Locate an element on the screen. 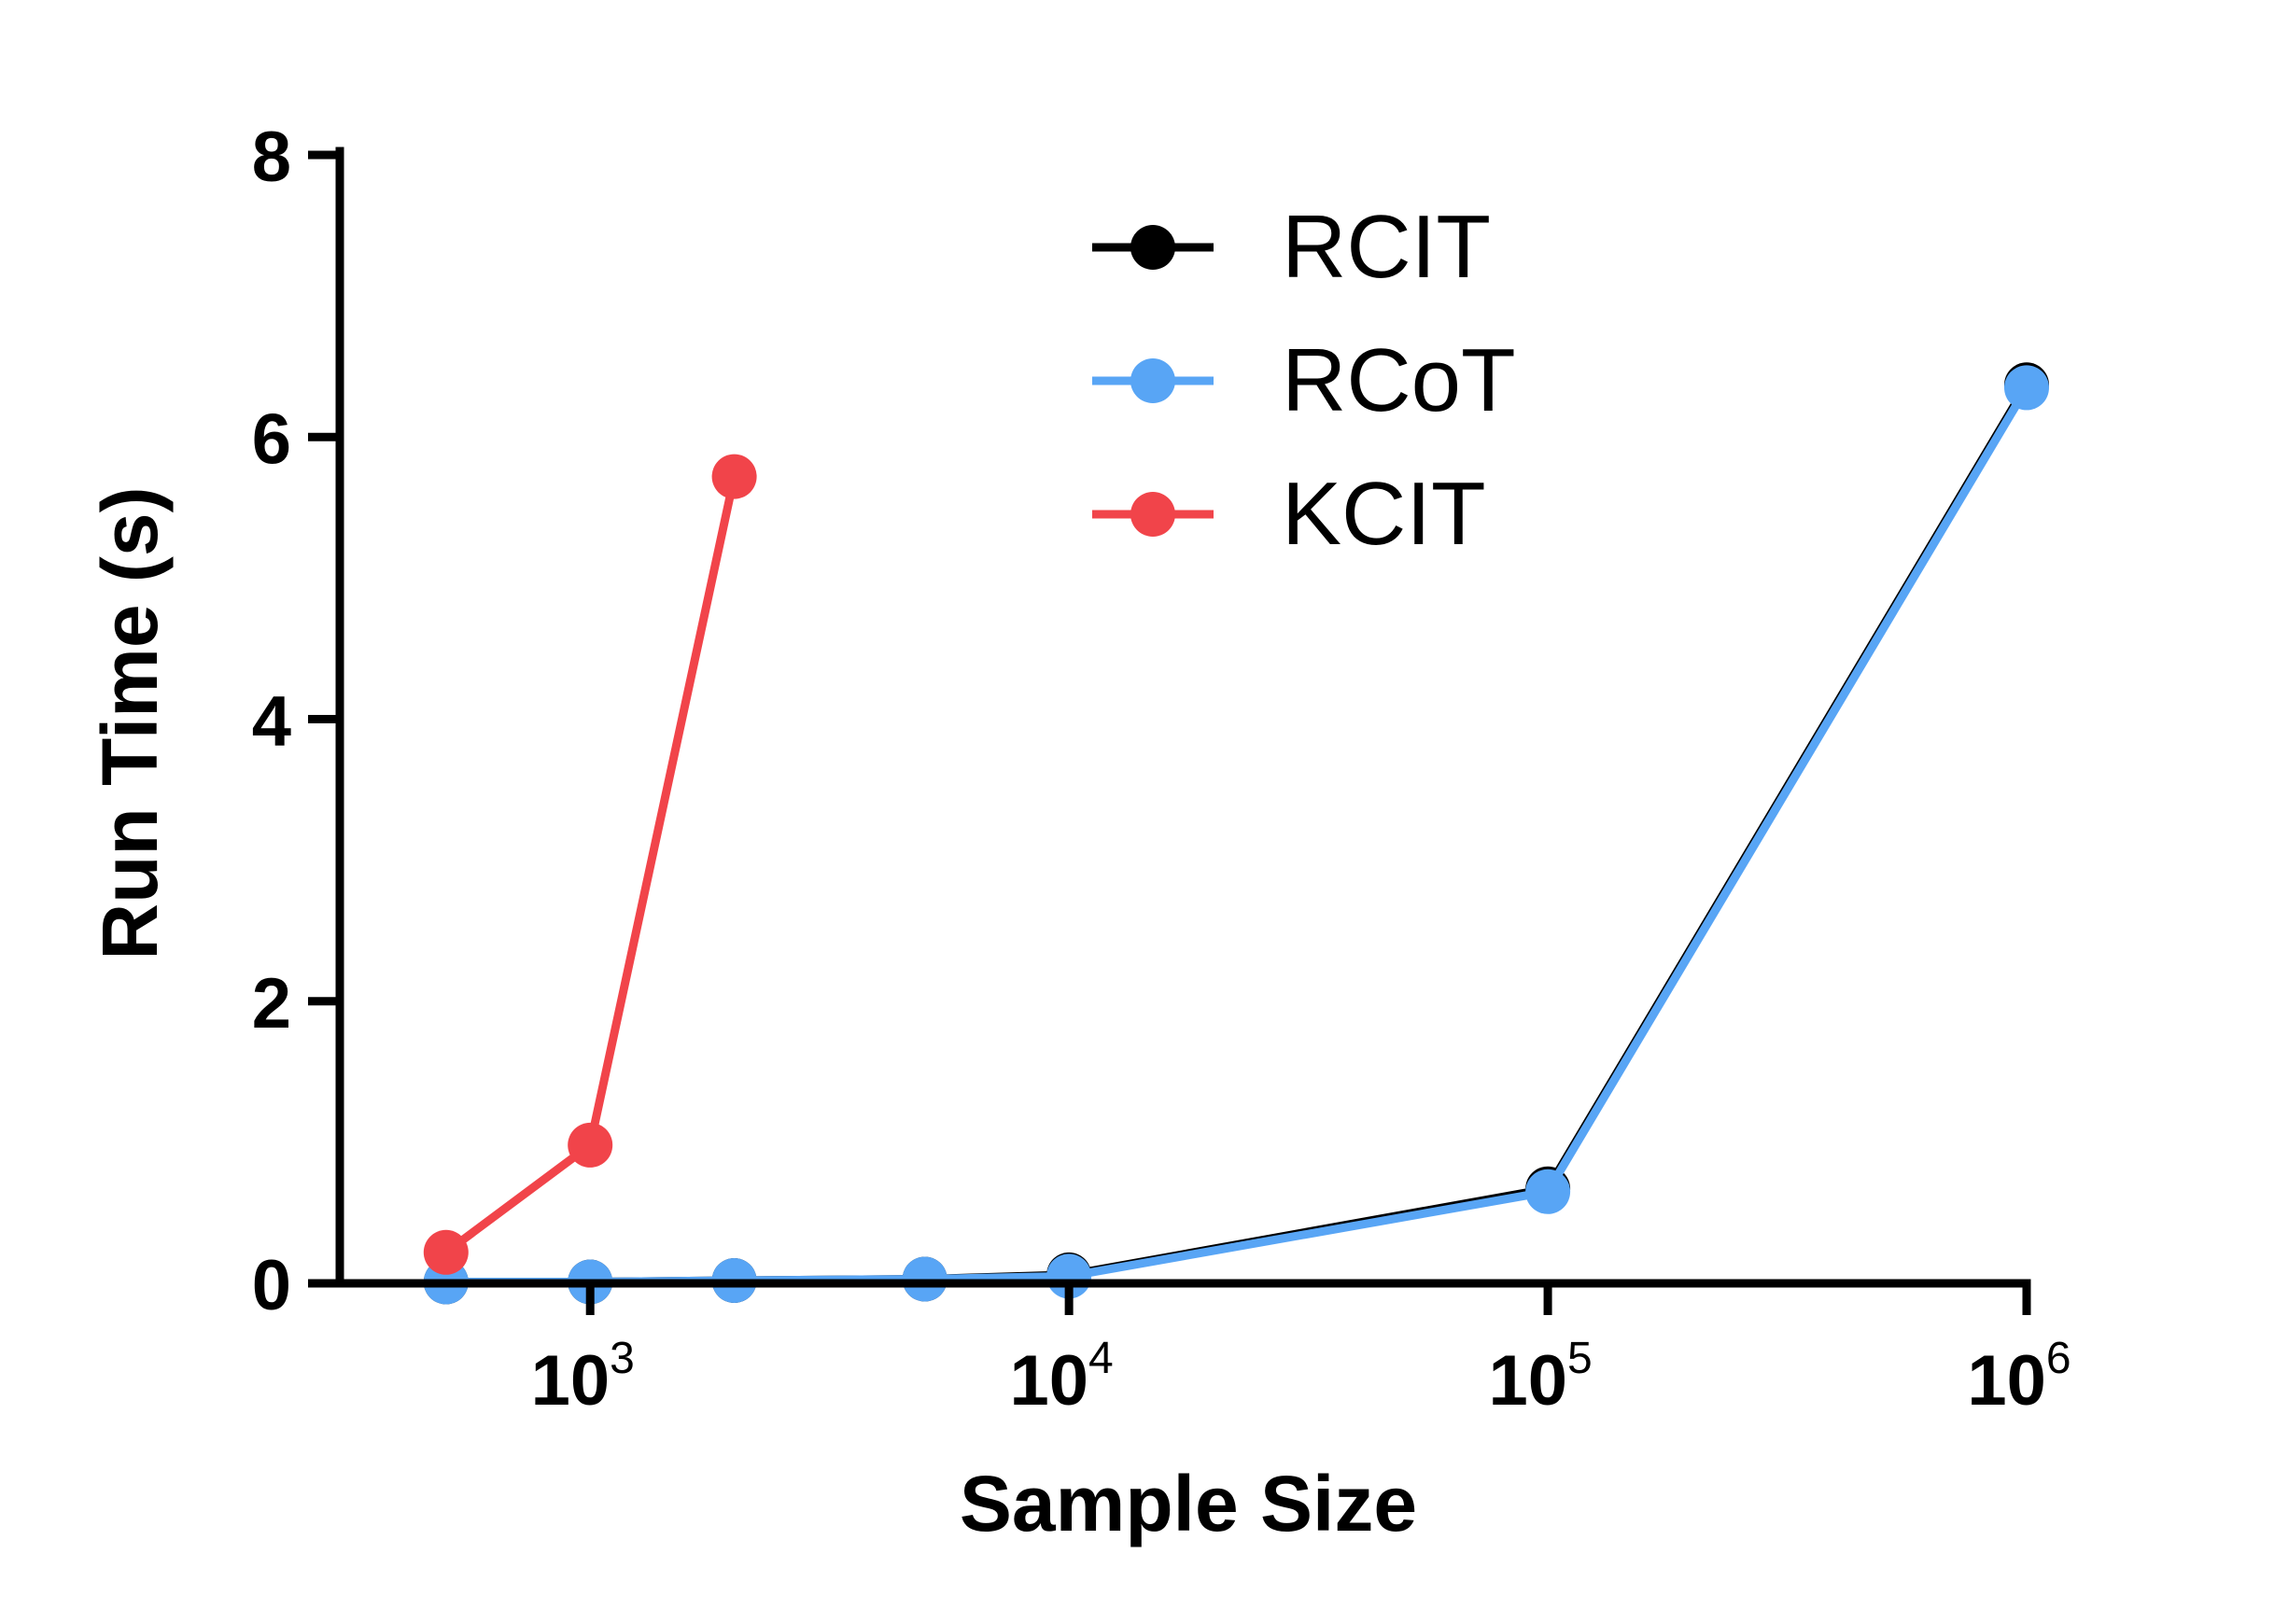  x-axis-title: Sample Size is located at coordinates (1188, 1503).